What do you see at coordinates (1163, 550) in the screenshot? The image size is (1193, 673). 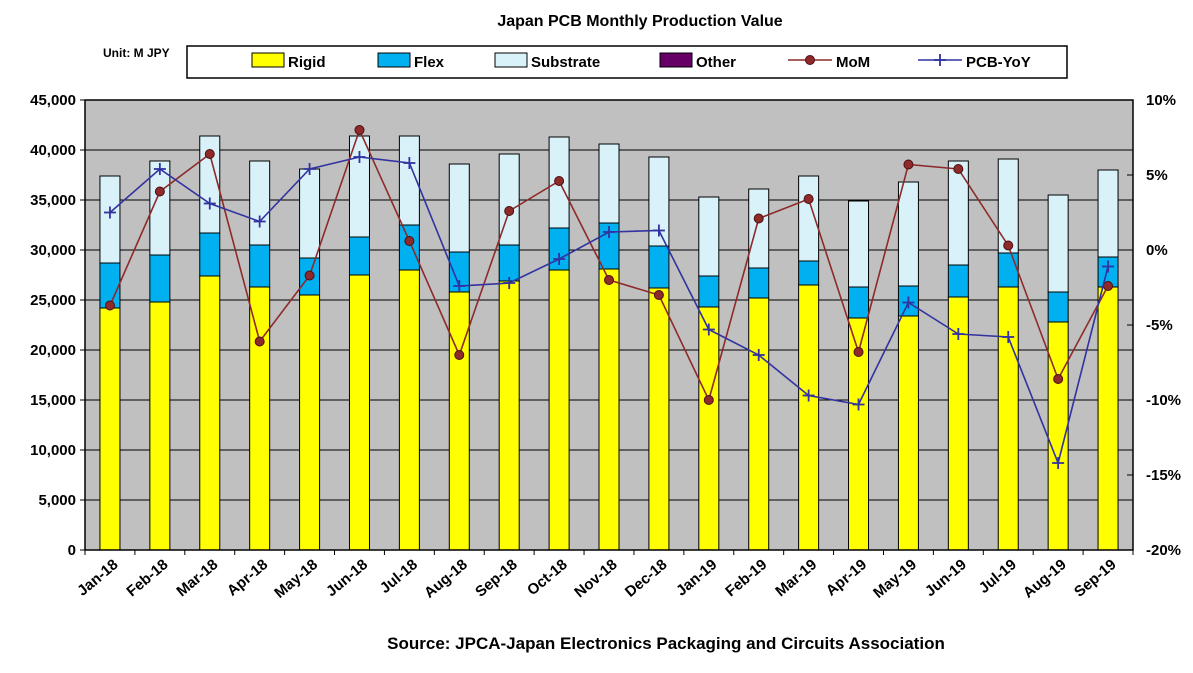 I see `right-axis-label: -20%` at bounding box center [1163, 550].